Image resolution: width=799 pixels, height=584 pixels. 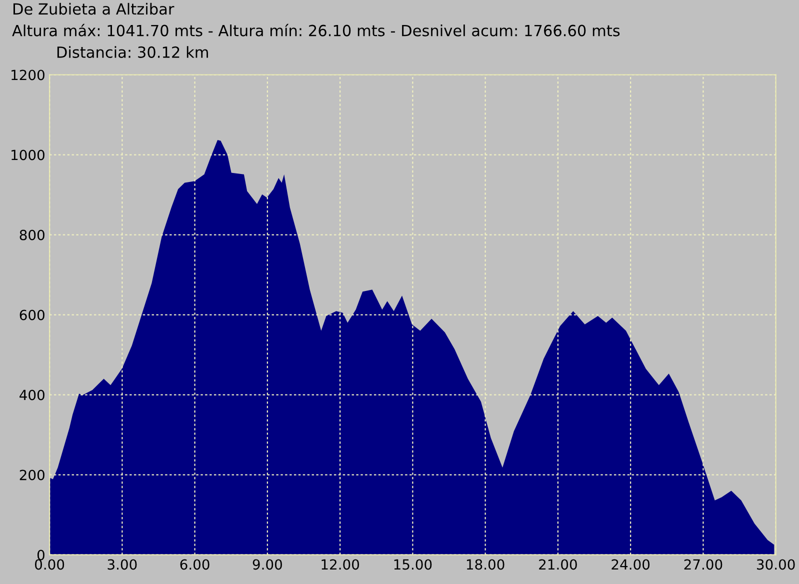 I want to click on x-tick-label: 0.00, so click(x=49, y=564).